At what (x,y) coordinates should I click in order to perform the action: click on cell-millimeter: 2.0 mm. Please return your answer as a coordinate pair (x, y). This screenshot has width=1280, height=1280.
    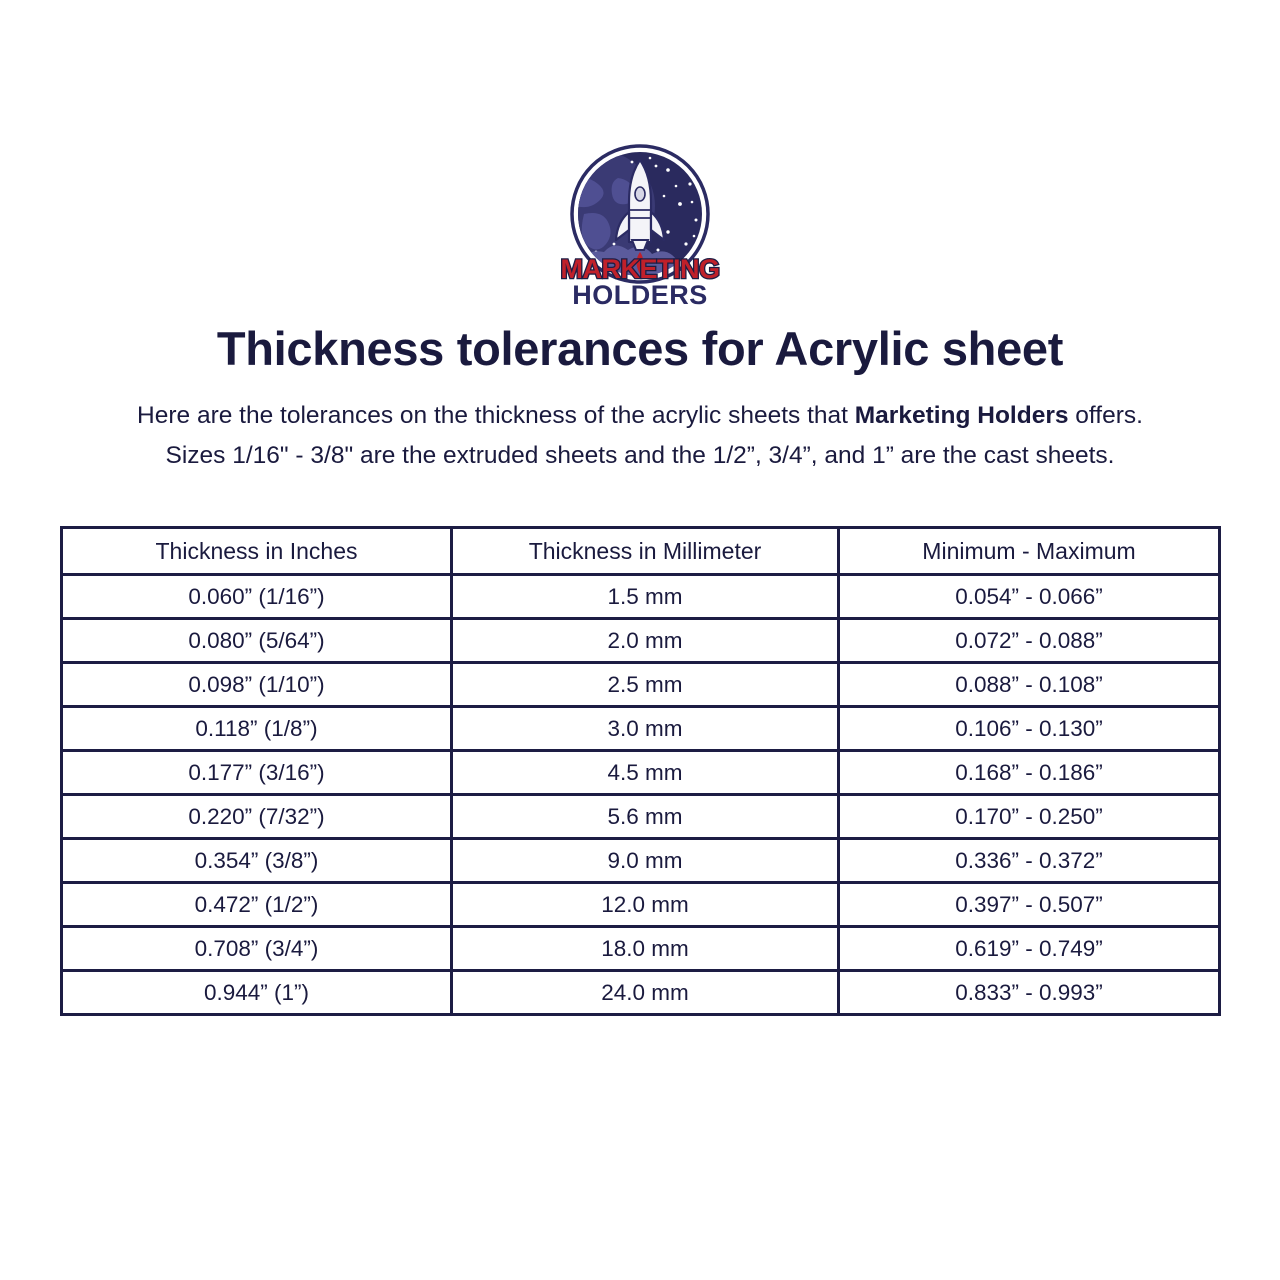
    Looking at the image, I should click on (645, 640).